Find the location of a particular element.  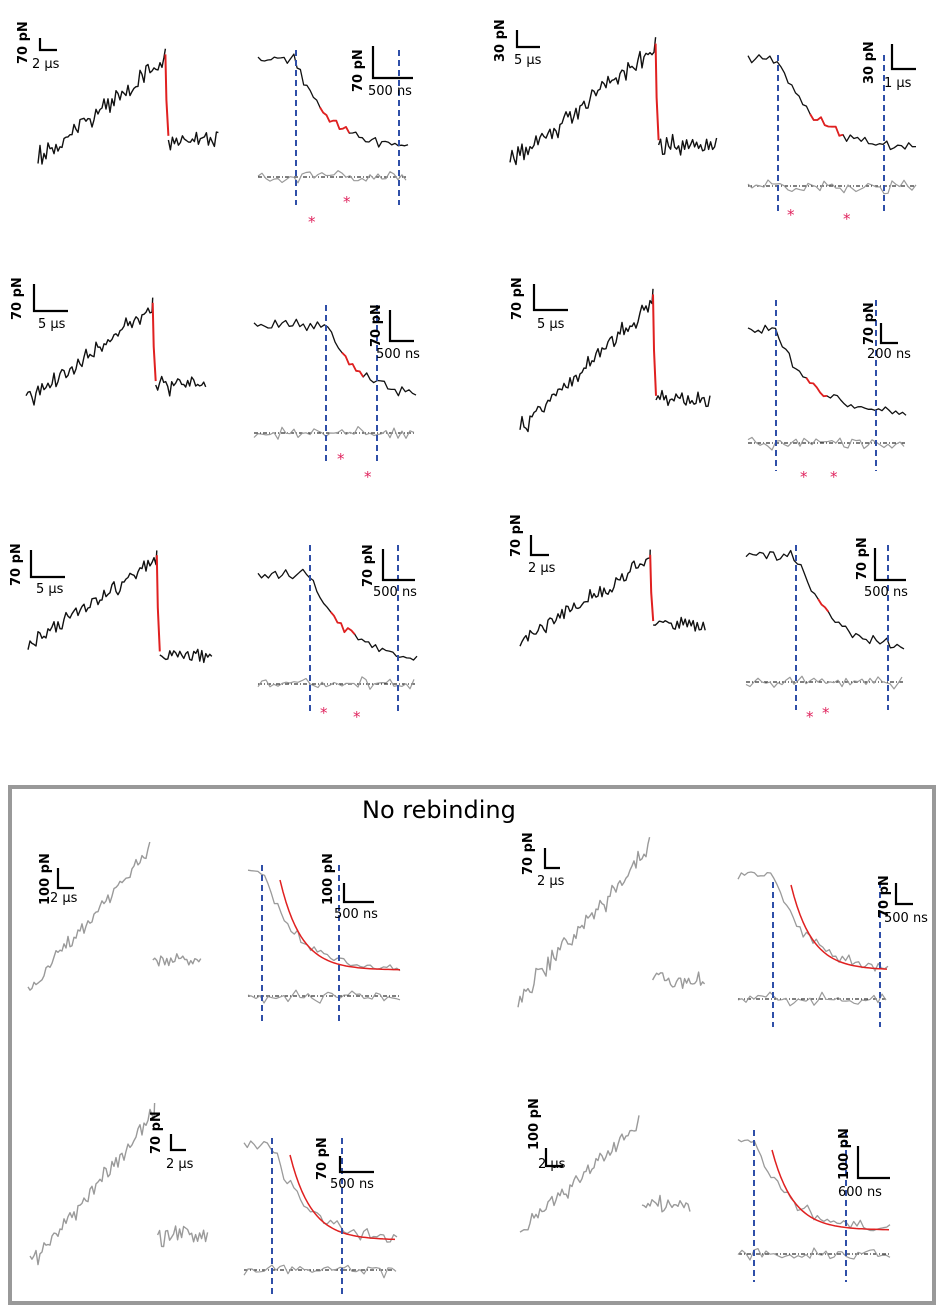

scale-bar-long-8: 70 pN 2 µs is located at coordinates (543, 860).